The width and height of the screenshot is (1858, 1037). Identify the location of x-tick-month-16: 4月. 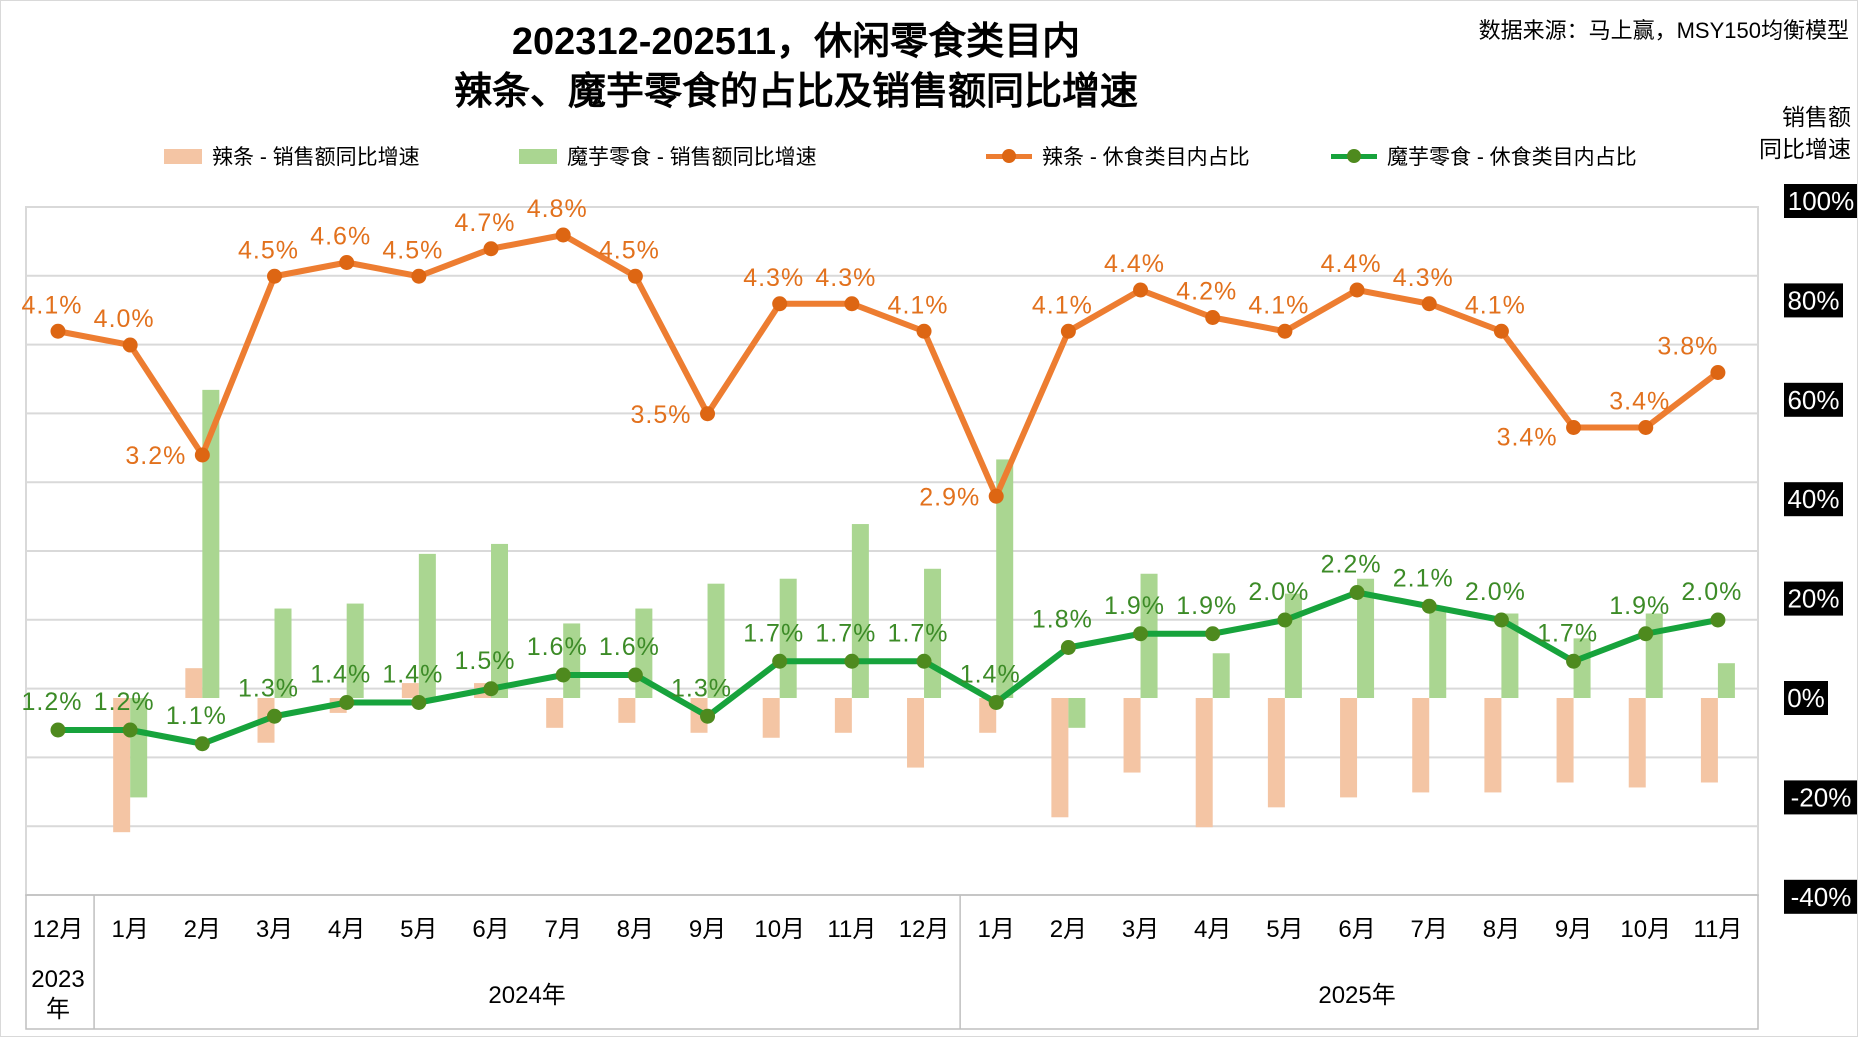
(1212, 929).